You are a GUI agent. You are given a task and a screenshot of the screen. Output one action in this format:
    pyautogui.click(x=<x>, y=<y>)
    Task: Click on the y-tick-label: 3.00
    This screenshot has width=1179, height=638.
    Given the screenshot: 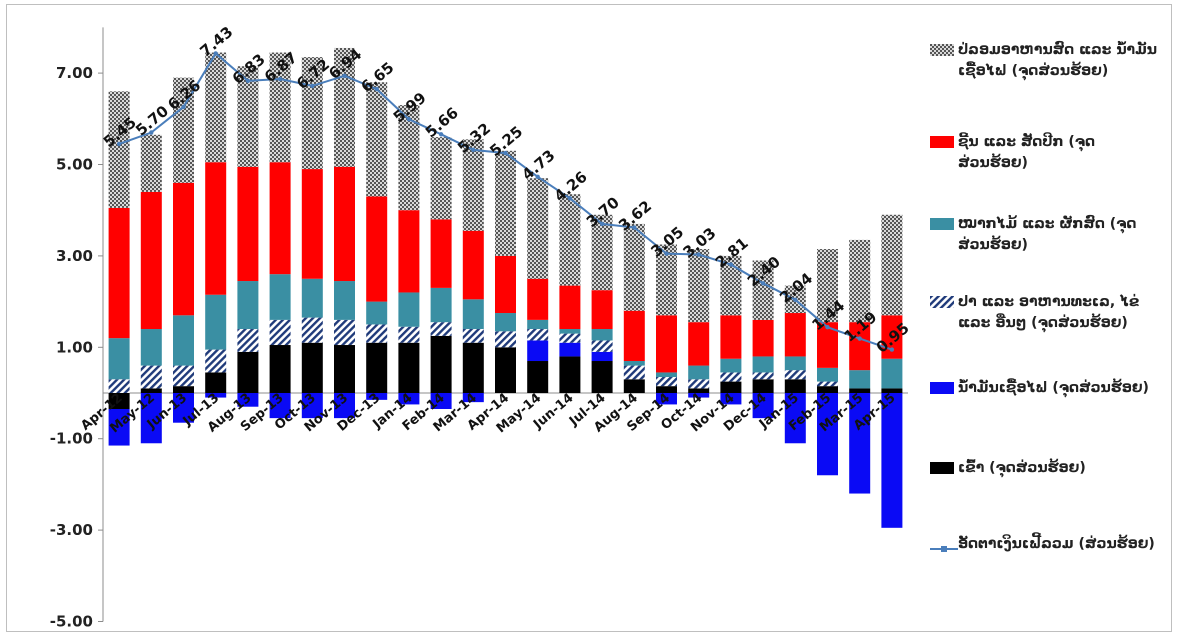 What is the action you would take?
    pyautogui.click(x=74, y=256)
    